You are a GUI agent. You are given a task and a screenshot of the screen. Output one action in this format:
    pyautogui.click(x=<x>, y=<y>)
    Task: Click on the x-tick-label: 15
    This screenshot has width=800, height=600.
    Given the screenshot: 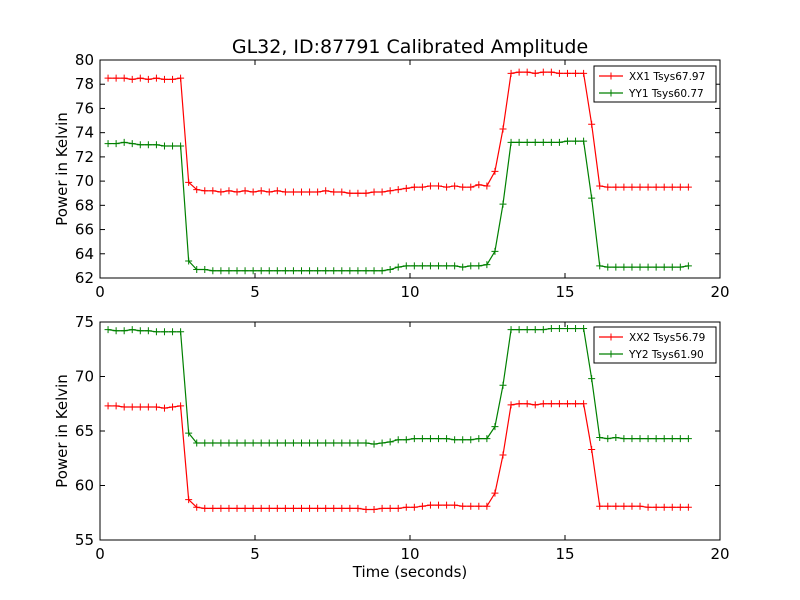 What is the action you would take?
    pyautogui.click(x=564, y=292)
    